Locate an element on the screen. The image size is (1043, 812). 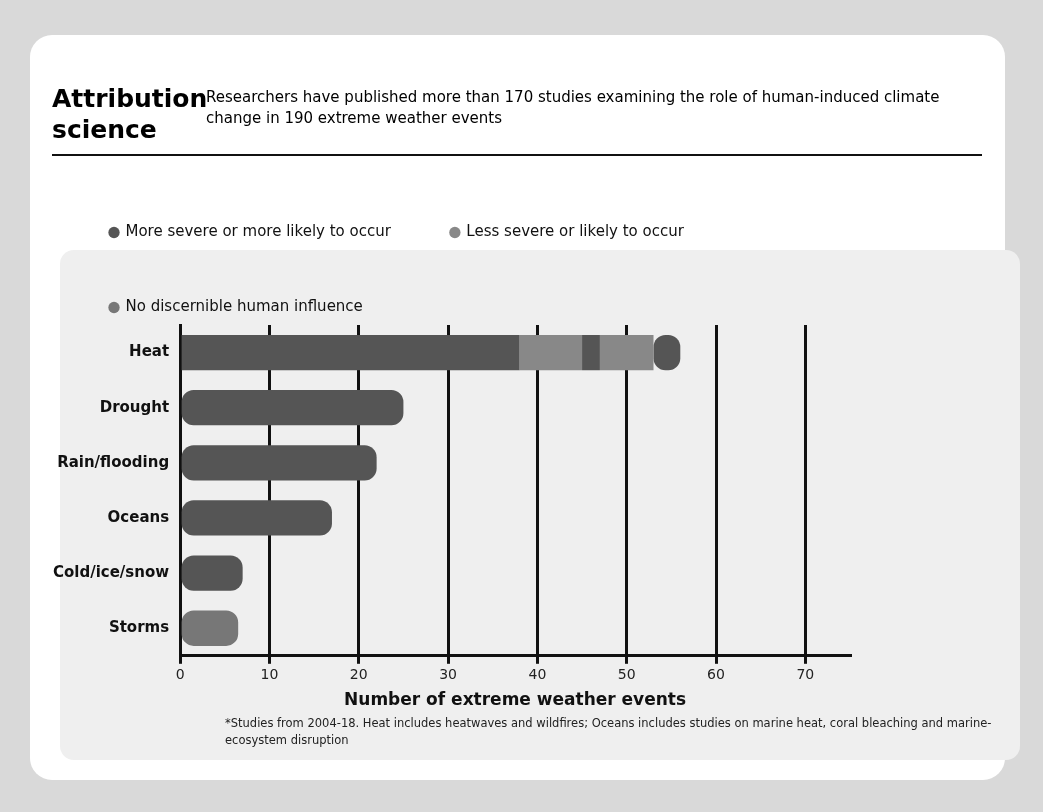
text: *Studies from 2004-18. Heat includes heatwaves and wildfires; Oceans includes studies on marine heat, coral bleaching and marine-ecosystem disruption is located at coordinates (609, 732).